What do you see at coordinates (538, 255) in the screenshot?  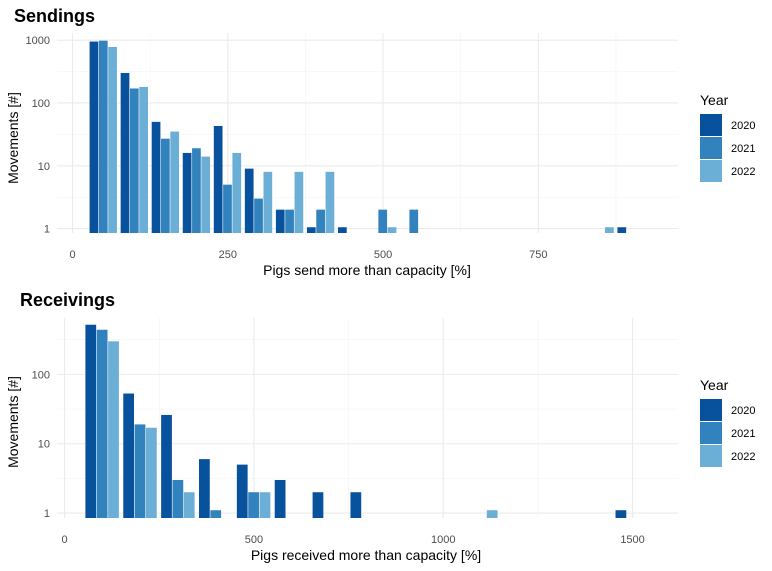 I see `x-tick-label: 750` at bounding box center [538, 255].